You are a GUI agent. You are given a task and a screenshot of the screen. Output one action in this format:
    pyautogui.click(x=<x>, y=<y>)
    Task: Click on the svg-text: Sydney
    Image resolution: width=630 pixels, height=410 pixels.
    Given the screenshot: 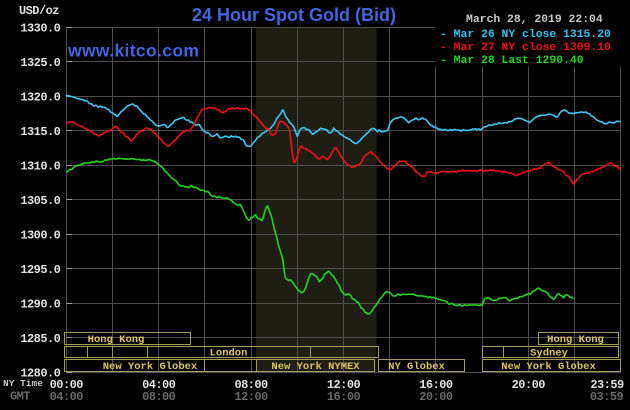 What is the action you would take?
    pyautogui.click(x=549, y=353)
    